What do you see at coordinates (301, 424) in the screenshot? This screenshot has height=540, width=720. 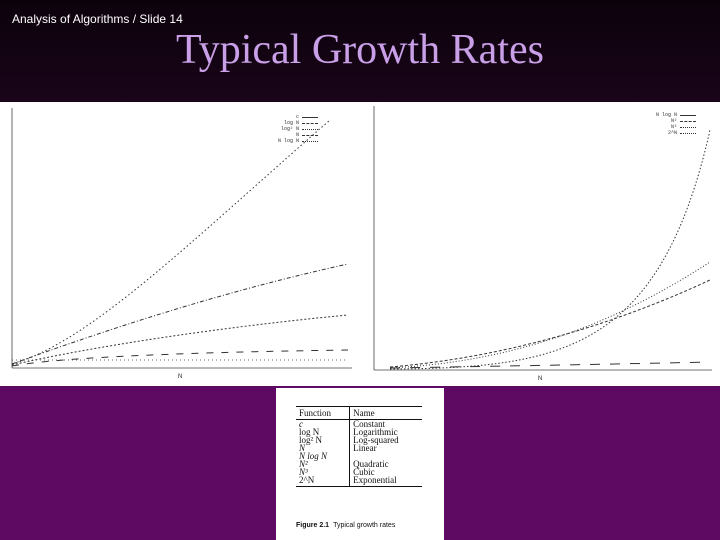 I see `function-cell: c` at bounding box center [301, 424].